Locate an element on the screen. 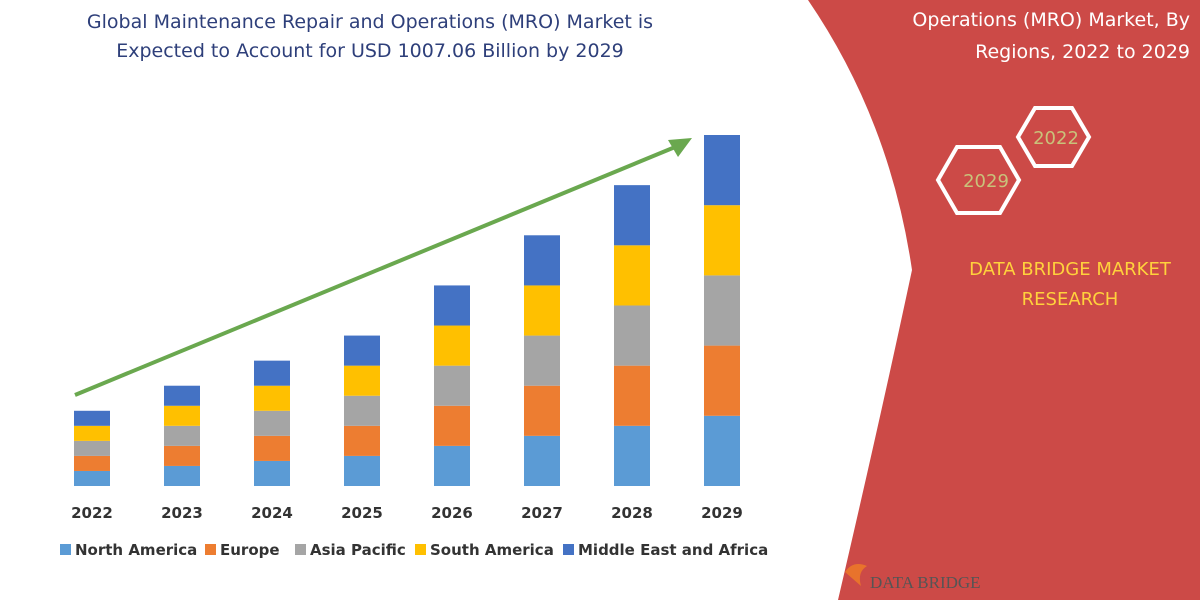  title-line: Regions, 2022 to 2029 is located at coordinates (1082, 52).